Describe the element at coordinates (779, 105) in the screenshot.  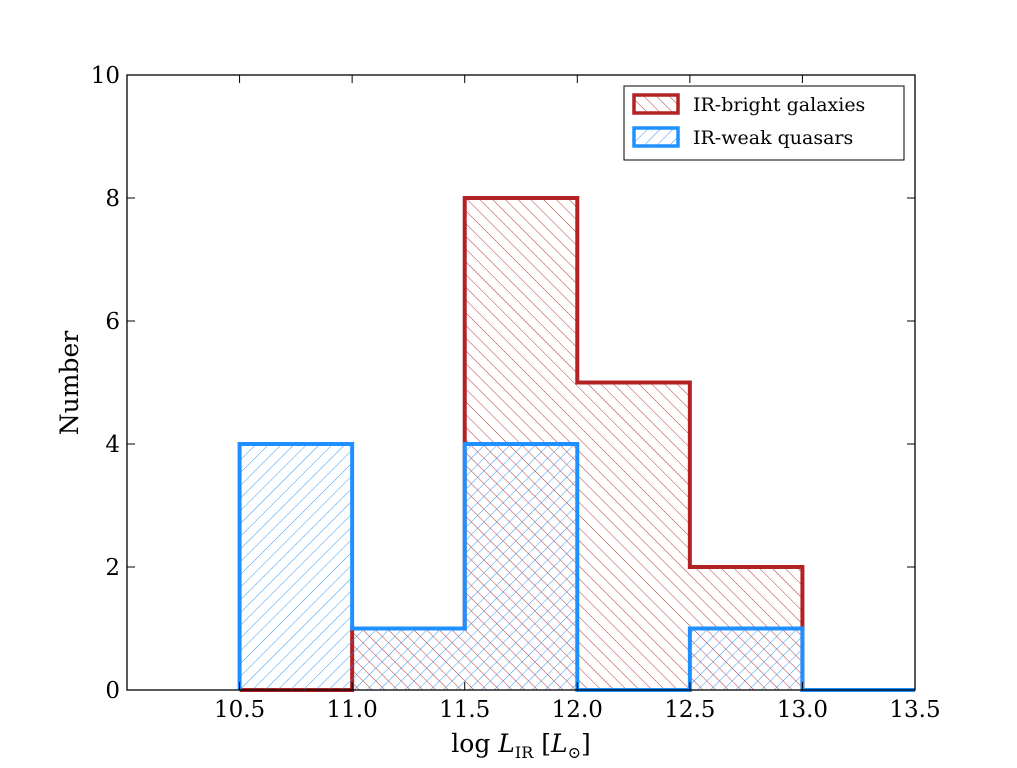
I see `legend-label-ir-bright: IR-bright galaxies` at that location.